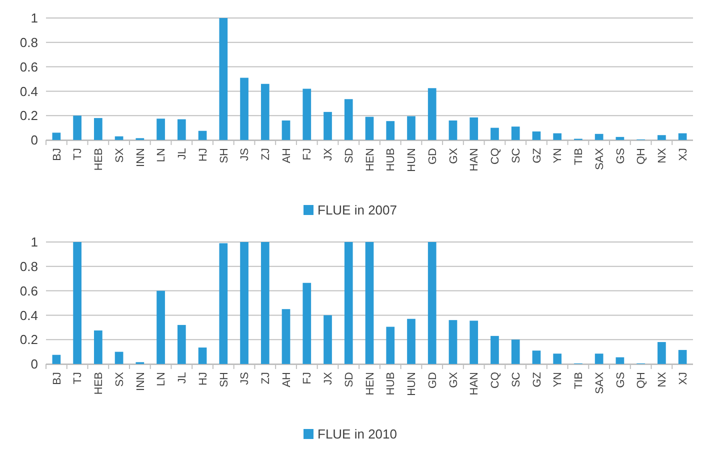 The width and height of the screenshot is (707, 464). What do you see at coordinates (29, 91) in the screenshot?
I see `y-tick-label: 0.4` at bounding box center [29, 91].